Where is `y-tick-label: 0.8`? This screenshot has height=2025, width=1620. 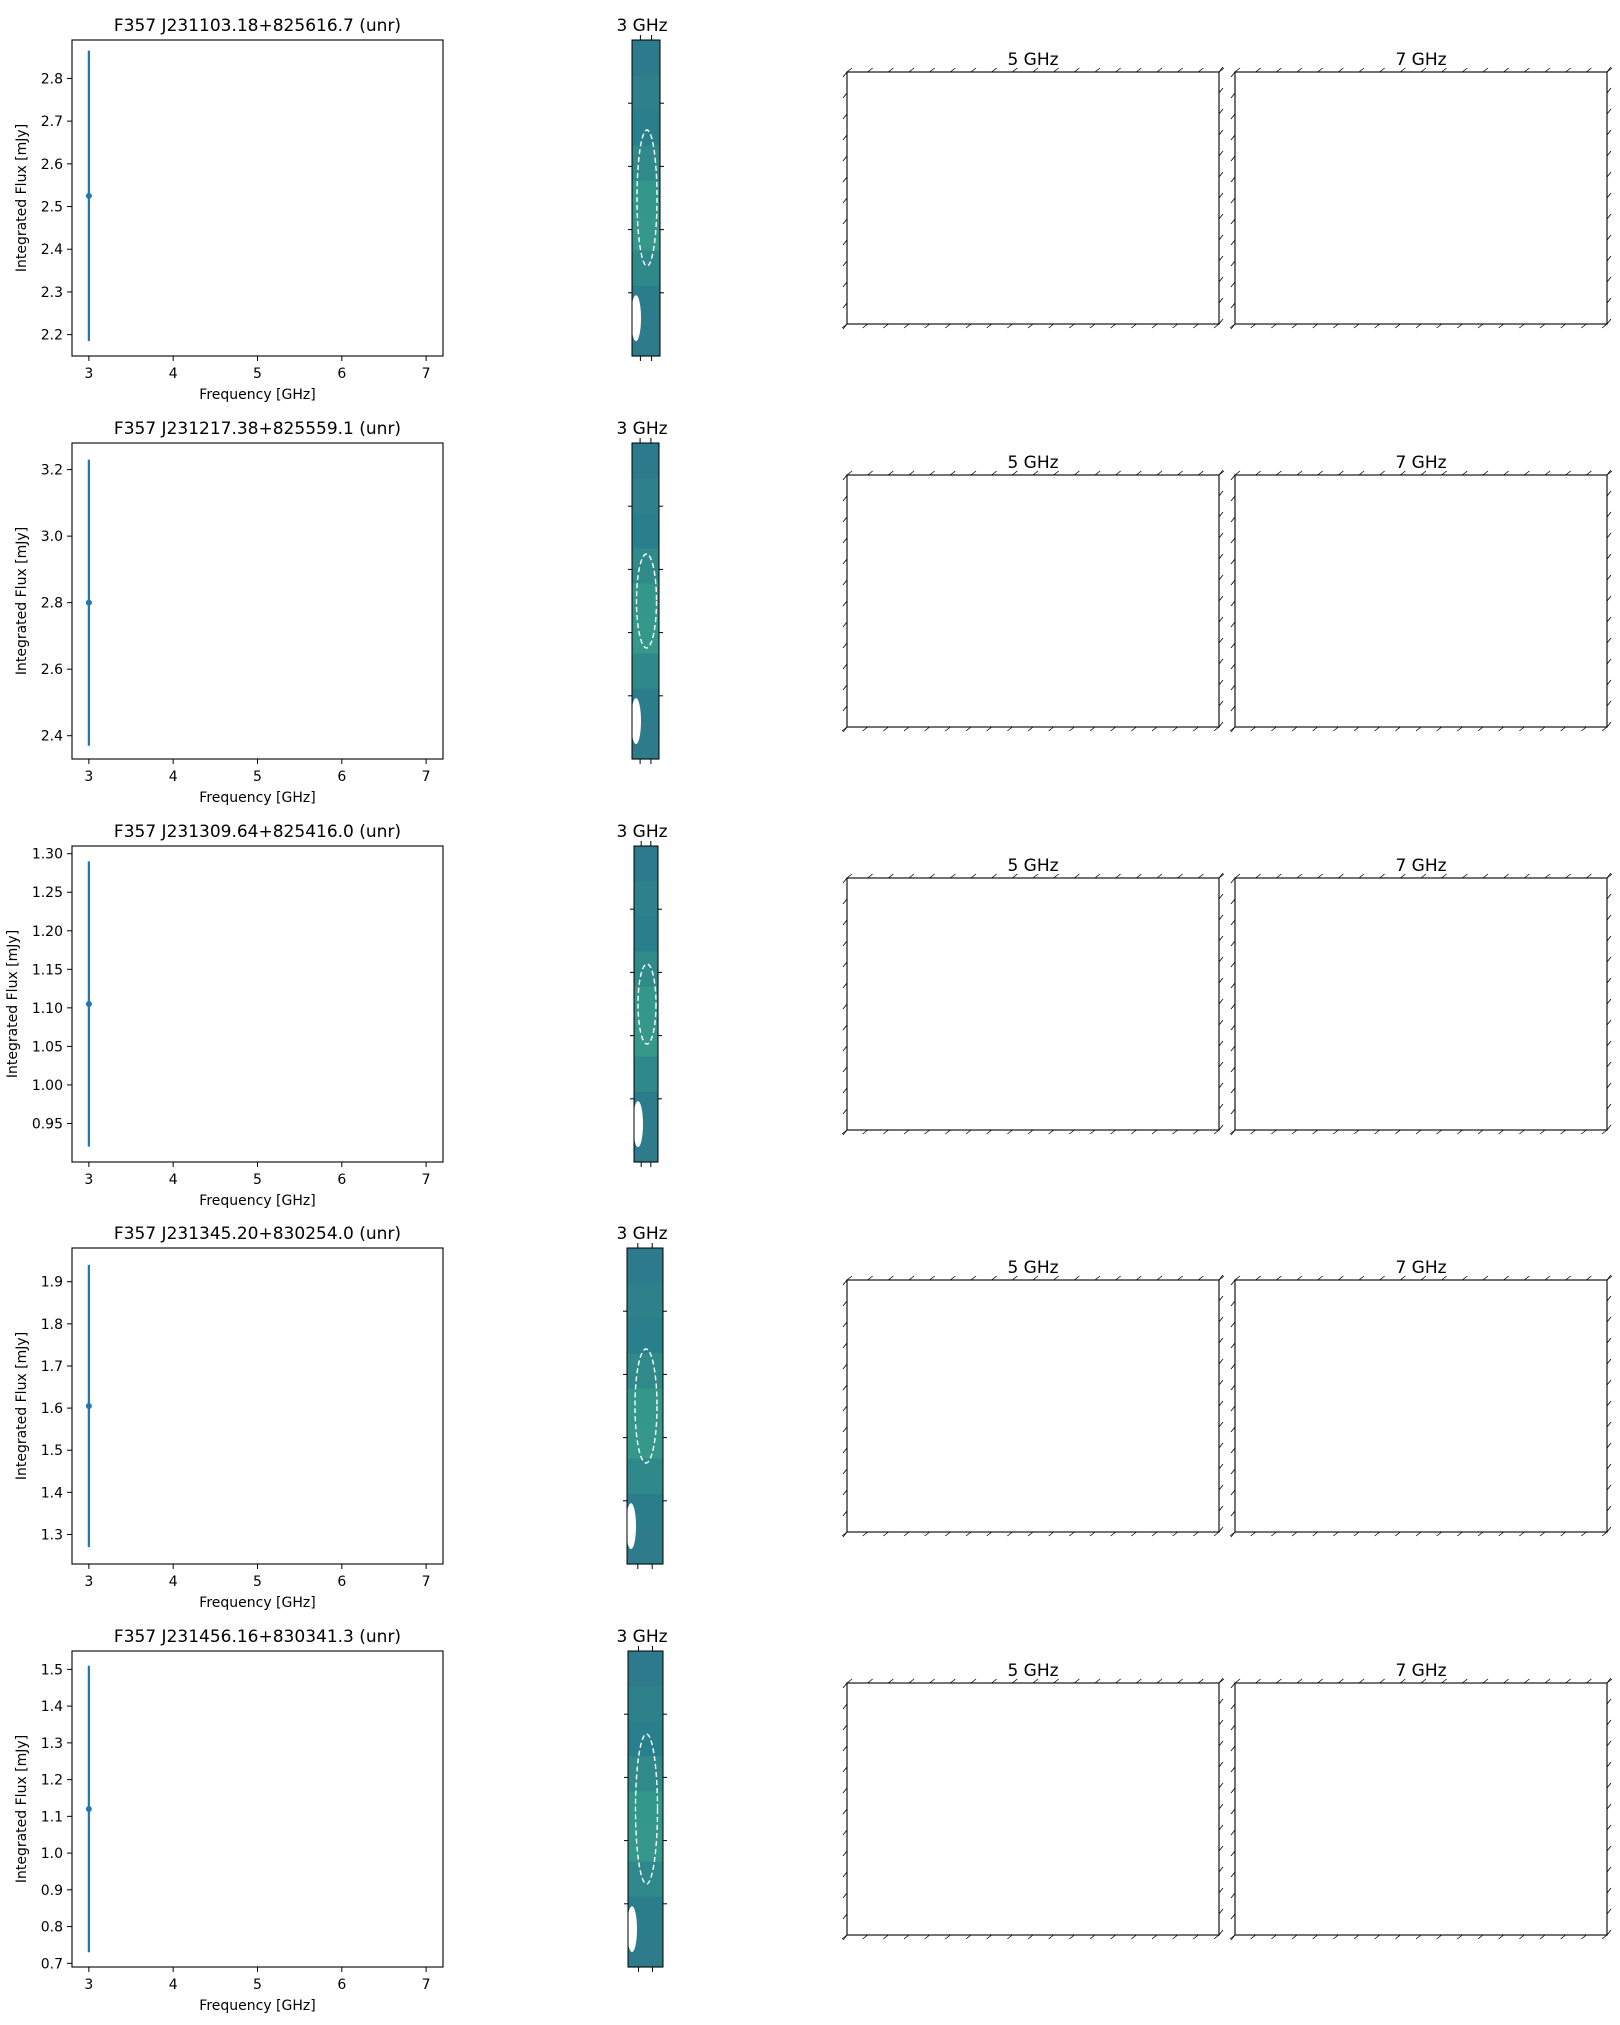 y-tick-label: 0.8 is located at coordinates (52, 1928).